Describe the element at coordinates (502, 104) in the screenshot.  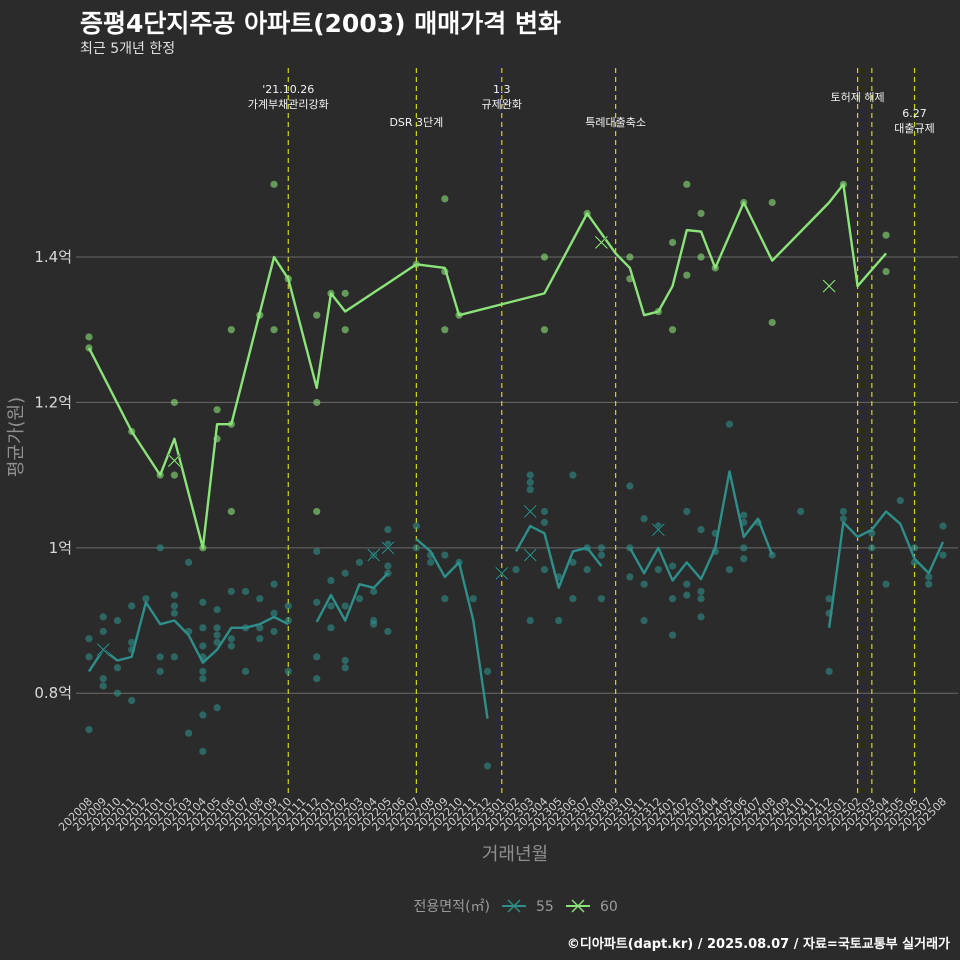
I see `annotation-label: 규제완화` at that location.